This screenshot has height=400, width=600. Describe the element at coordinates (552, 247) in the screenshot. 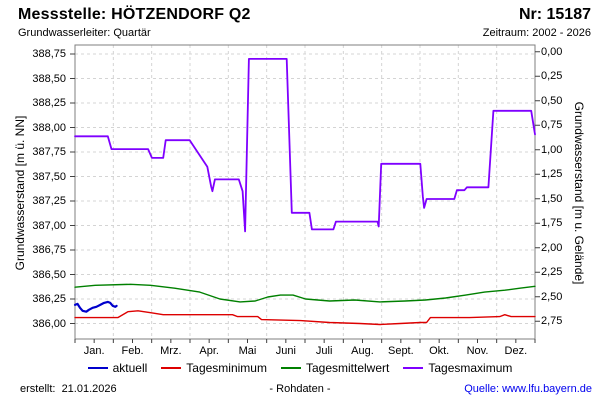

I see `y-right-tick-label: 2,00` at that location.